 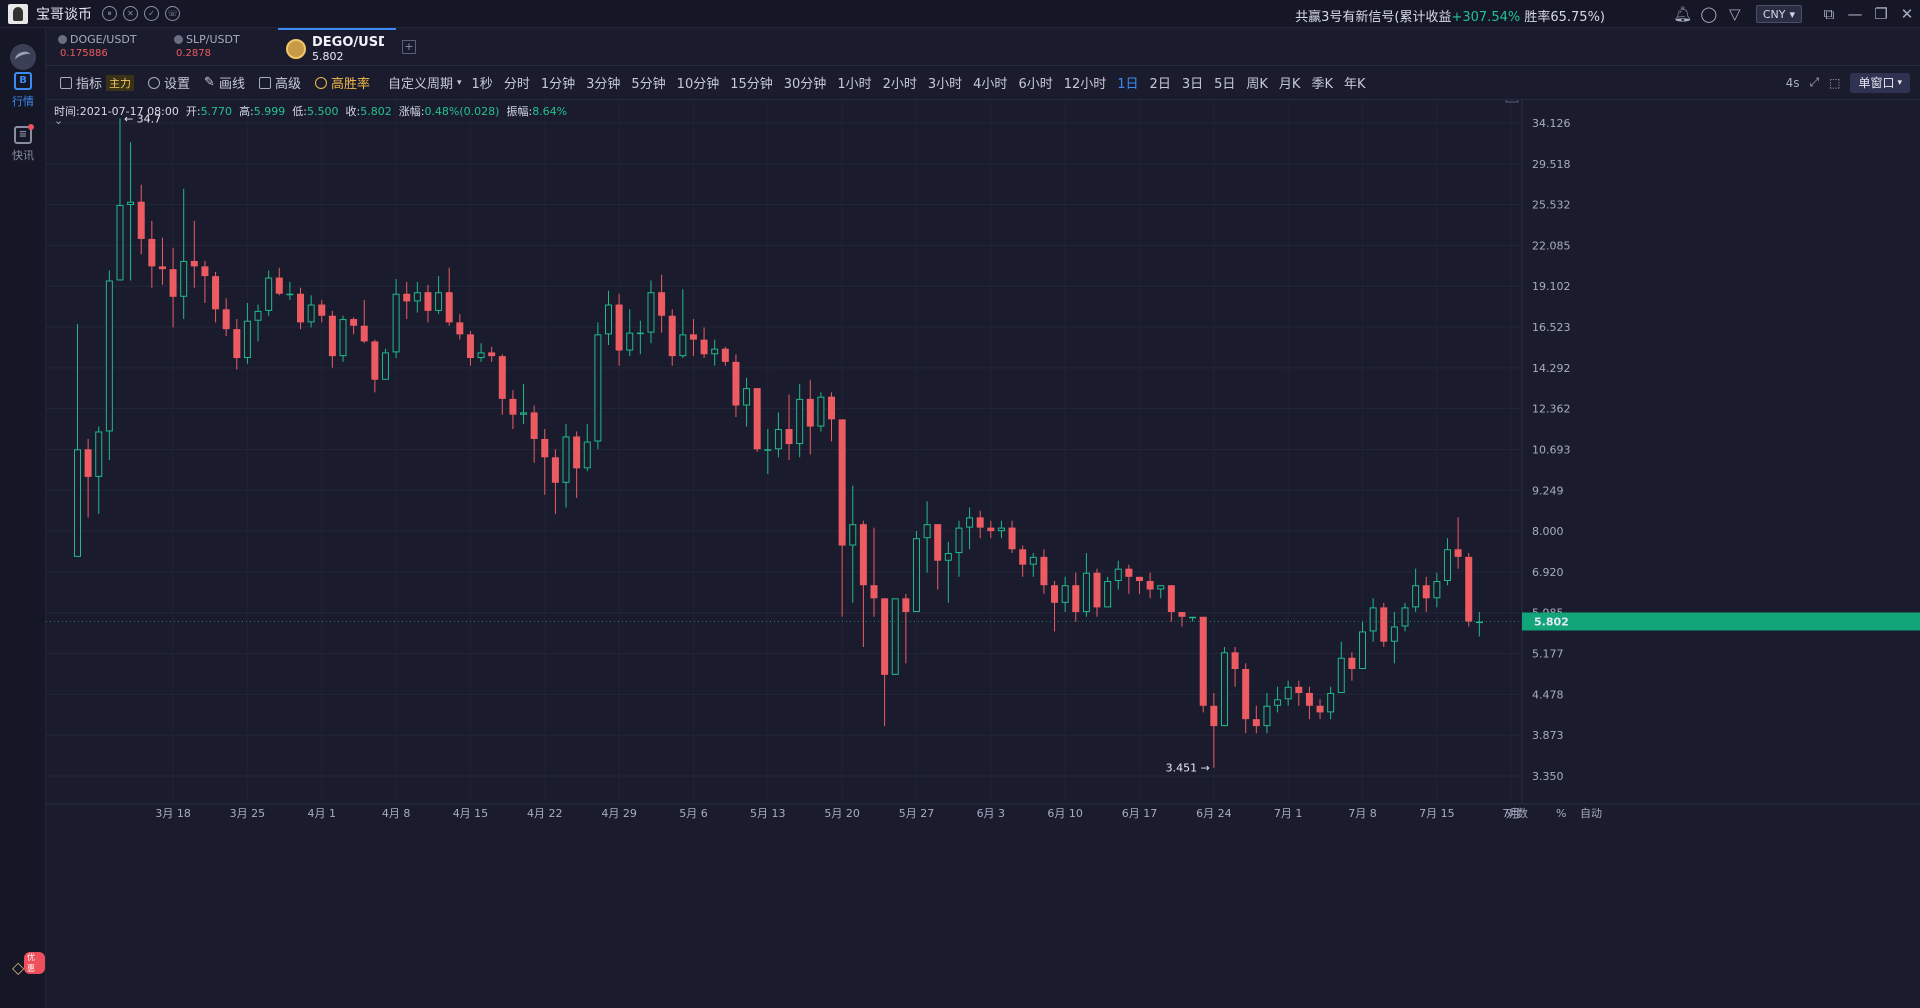 I want to click on axis-mode-2: 自动, so click(x=1591, y=813).